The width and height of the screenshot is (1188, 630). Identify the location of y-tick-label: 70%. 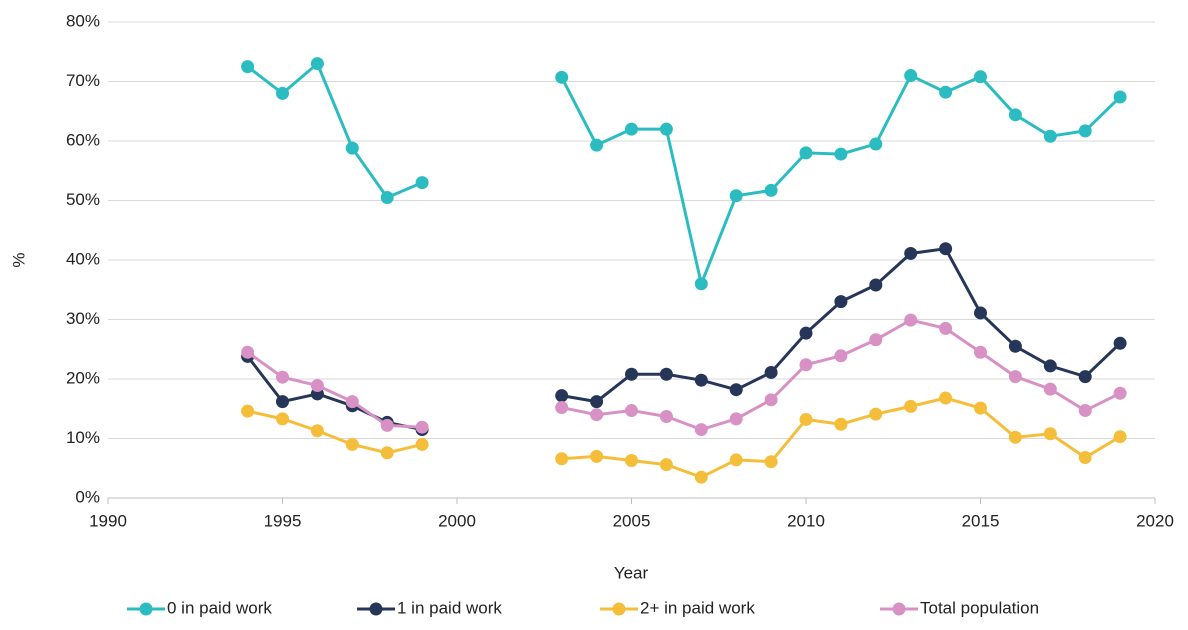
(83, 80).